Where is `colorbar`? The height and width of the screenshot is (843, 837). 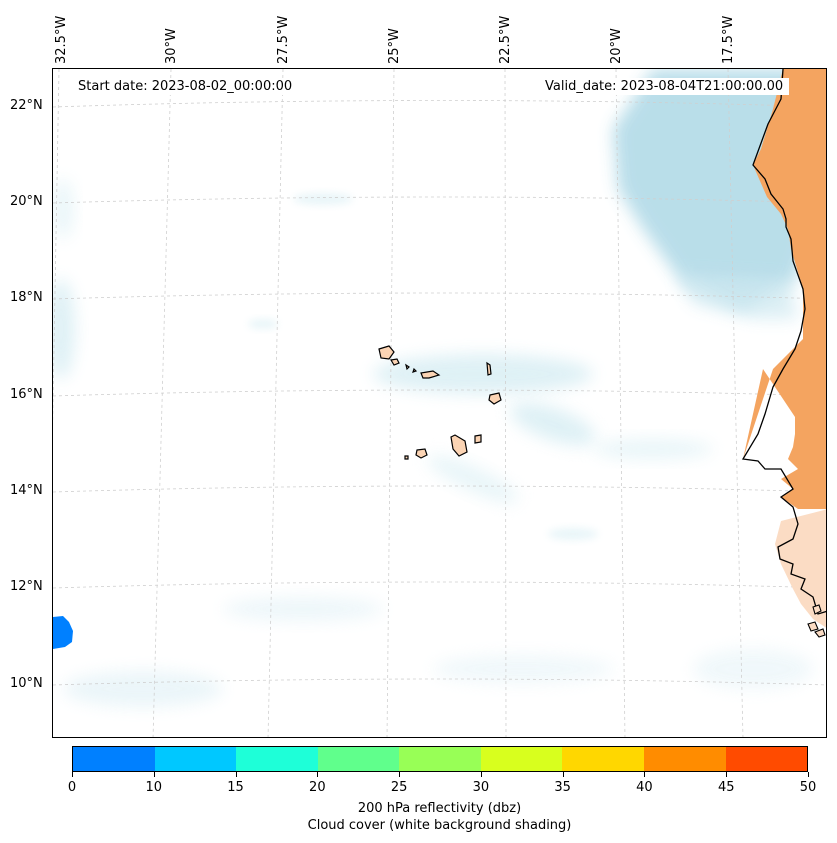 colorbar is located at coordinates (440, 759).